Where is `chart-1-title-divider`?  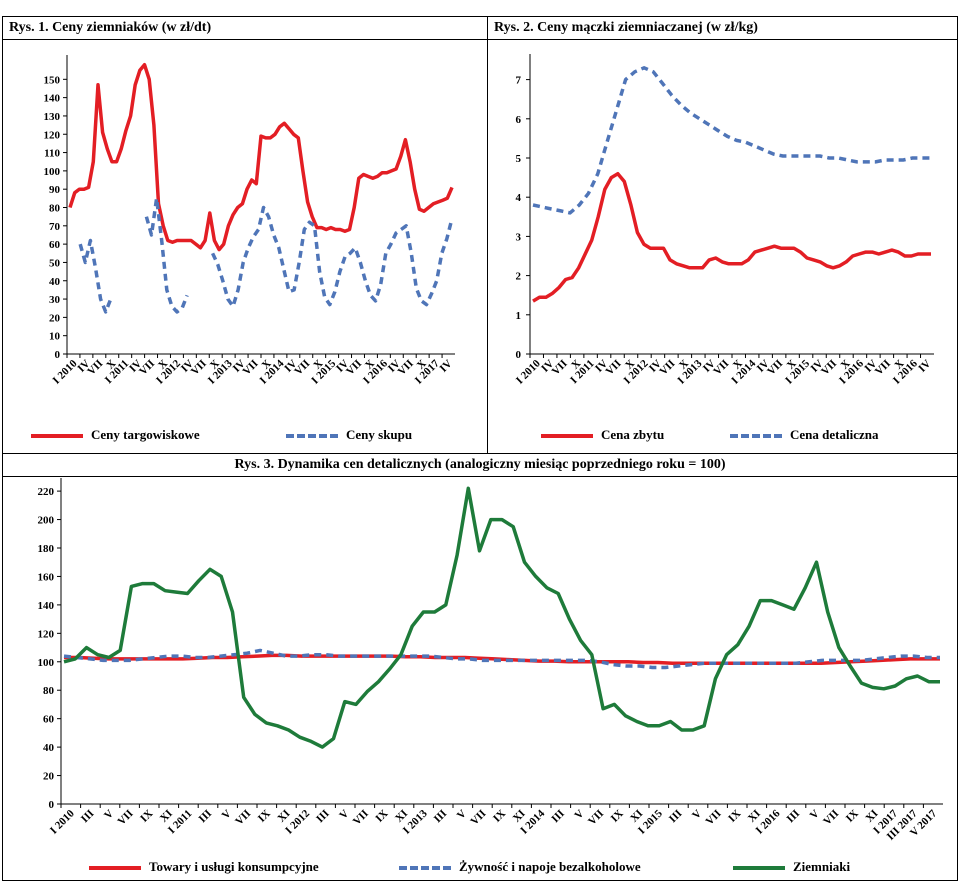 chart-1-title-divider is located at coordinates (245, 39).